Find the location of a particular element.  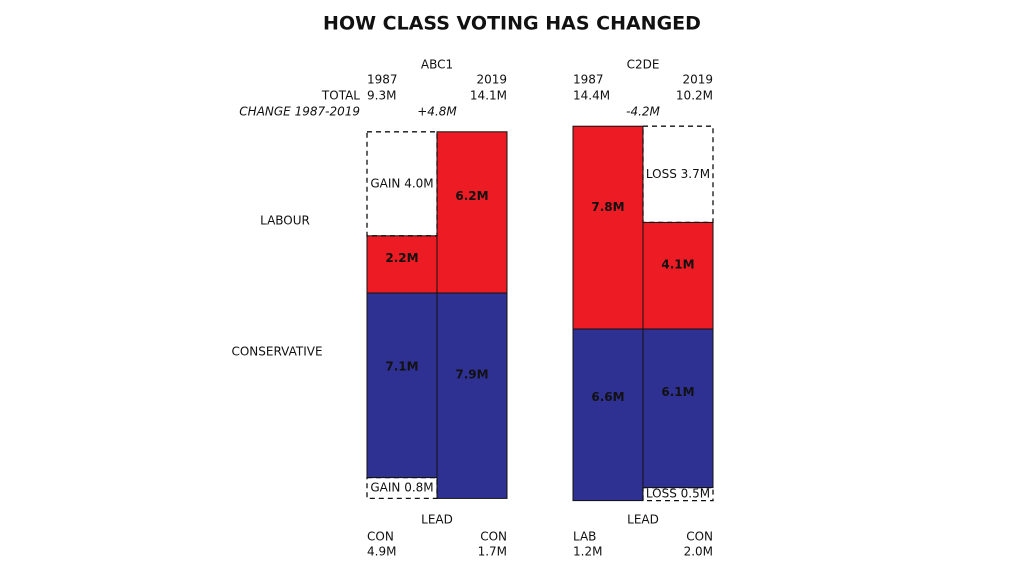

total-label: 14.1M is located at coordinates (488, 96).